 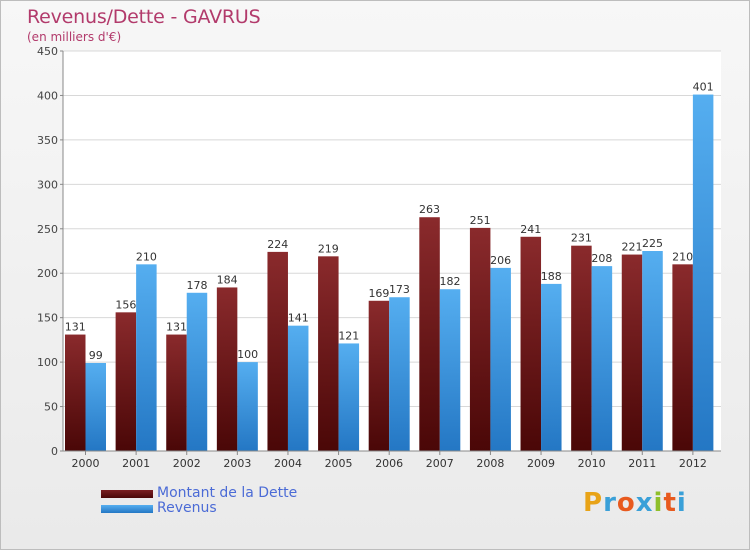 I want to click on y-tick-label: 350, so click(x=47, y=140).